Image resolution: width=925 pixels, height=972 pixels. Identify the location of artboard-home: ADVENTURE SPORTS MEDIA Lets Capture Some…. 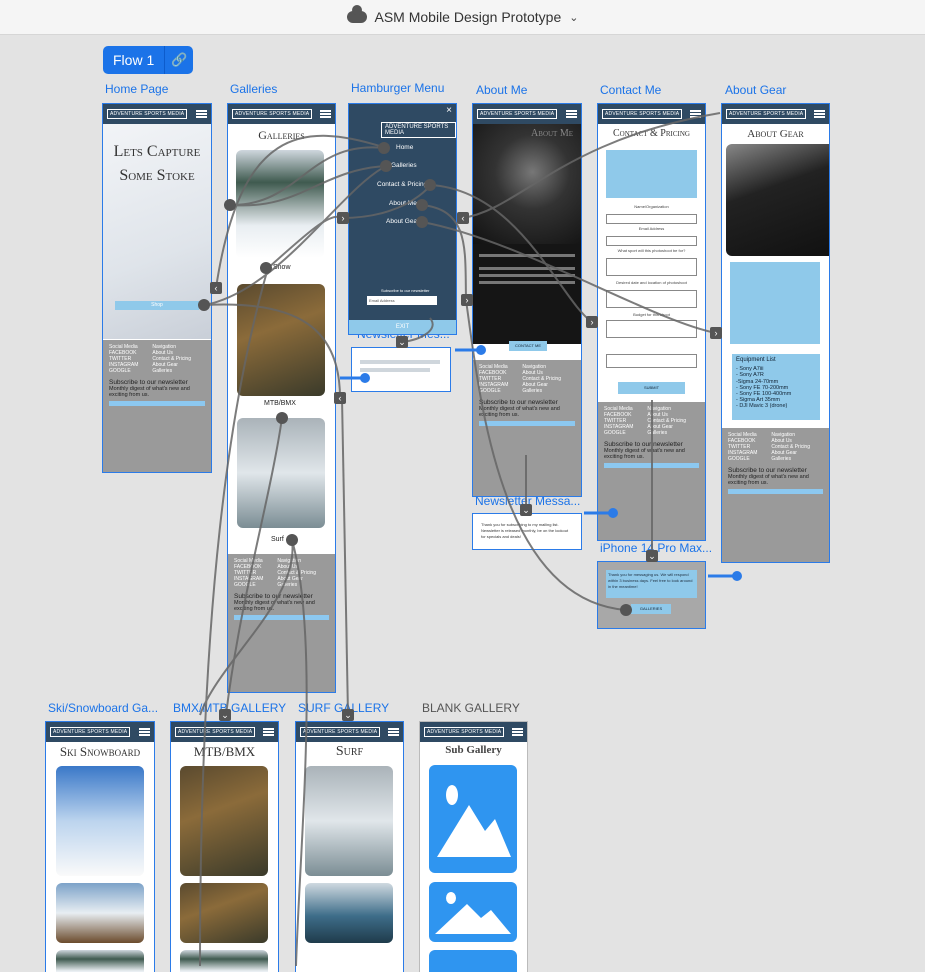
(157, 288).